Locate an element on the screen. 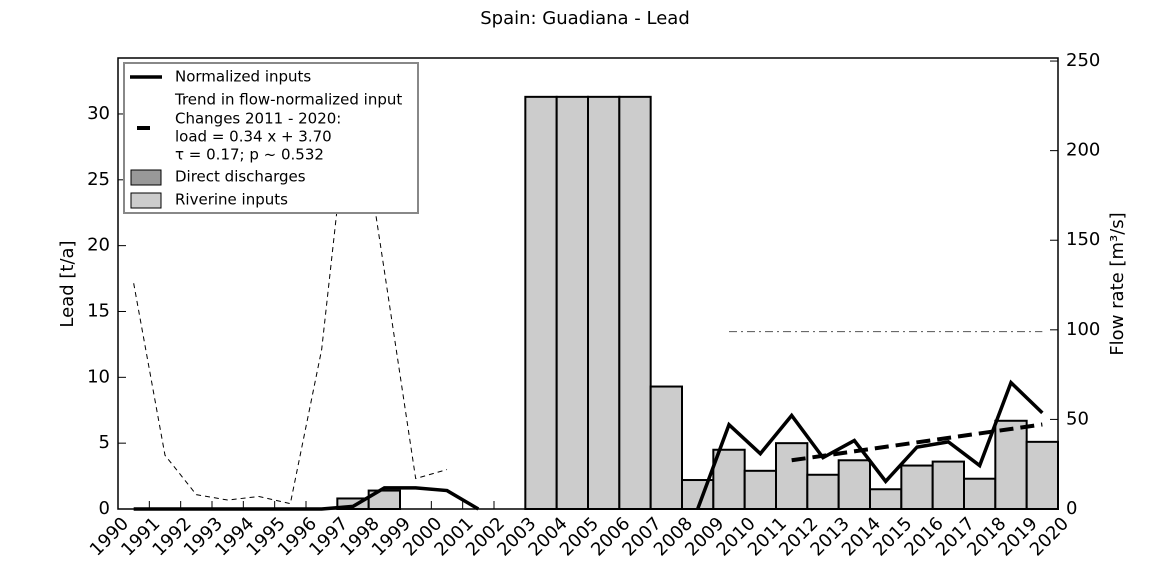 This screenshot has width=1170, height=566. y2-axis-label: Flow rate [m³/s] is located at coordinates (1117, 283).